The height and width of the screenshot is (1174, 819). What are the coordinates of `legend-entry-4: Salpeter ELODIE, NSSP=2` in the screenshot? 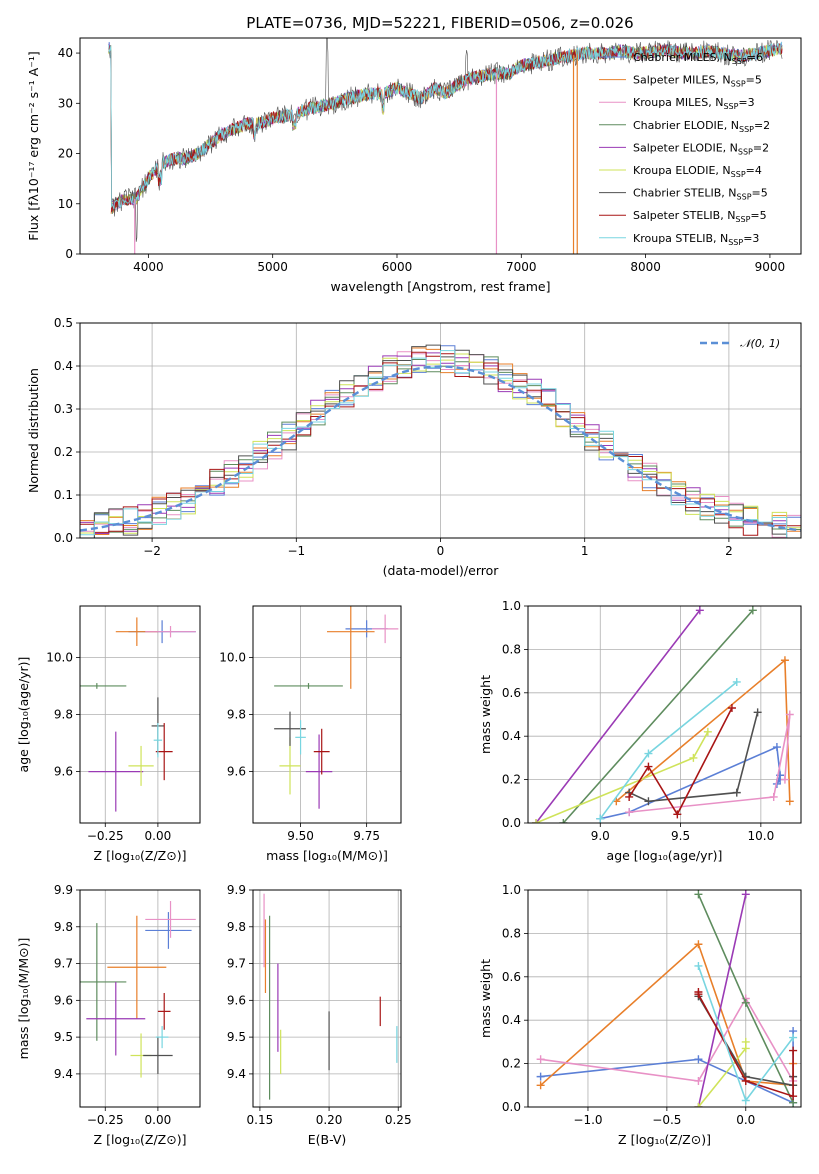 It's located at (701, 148).